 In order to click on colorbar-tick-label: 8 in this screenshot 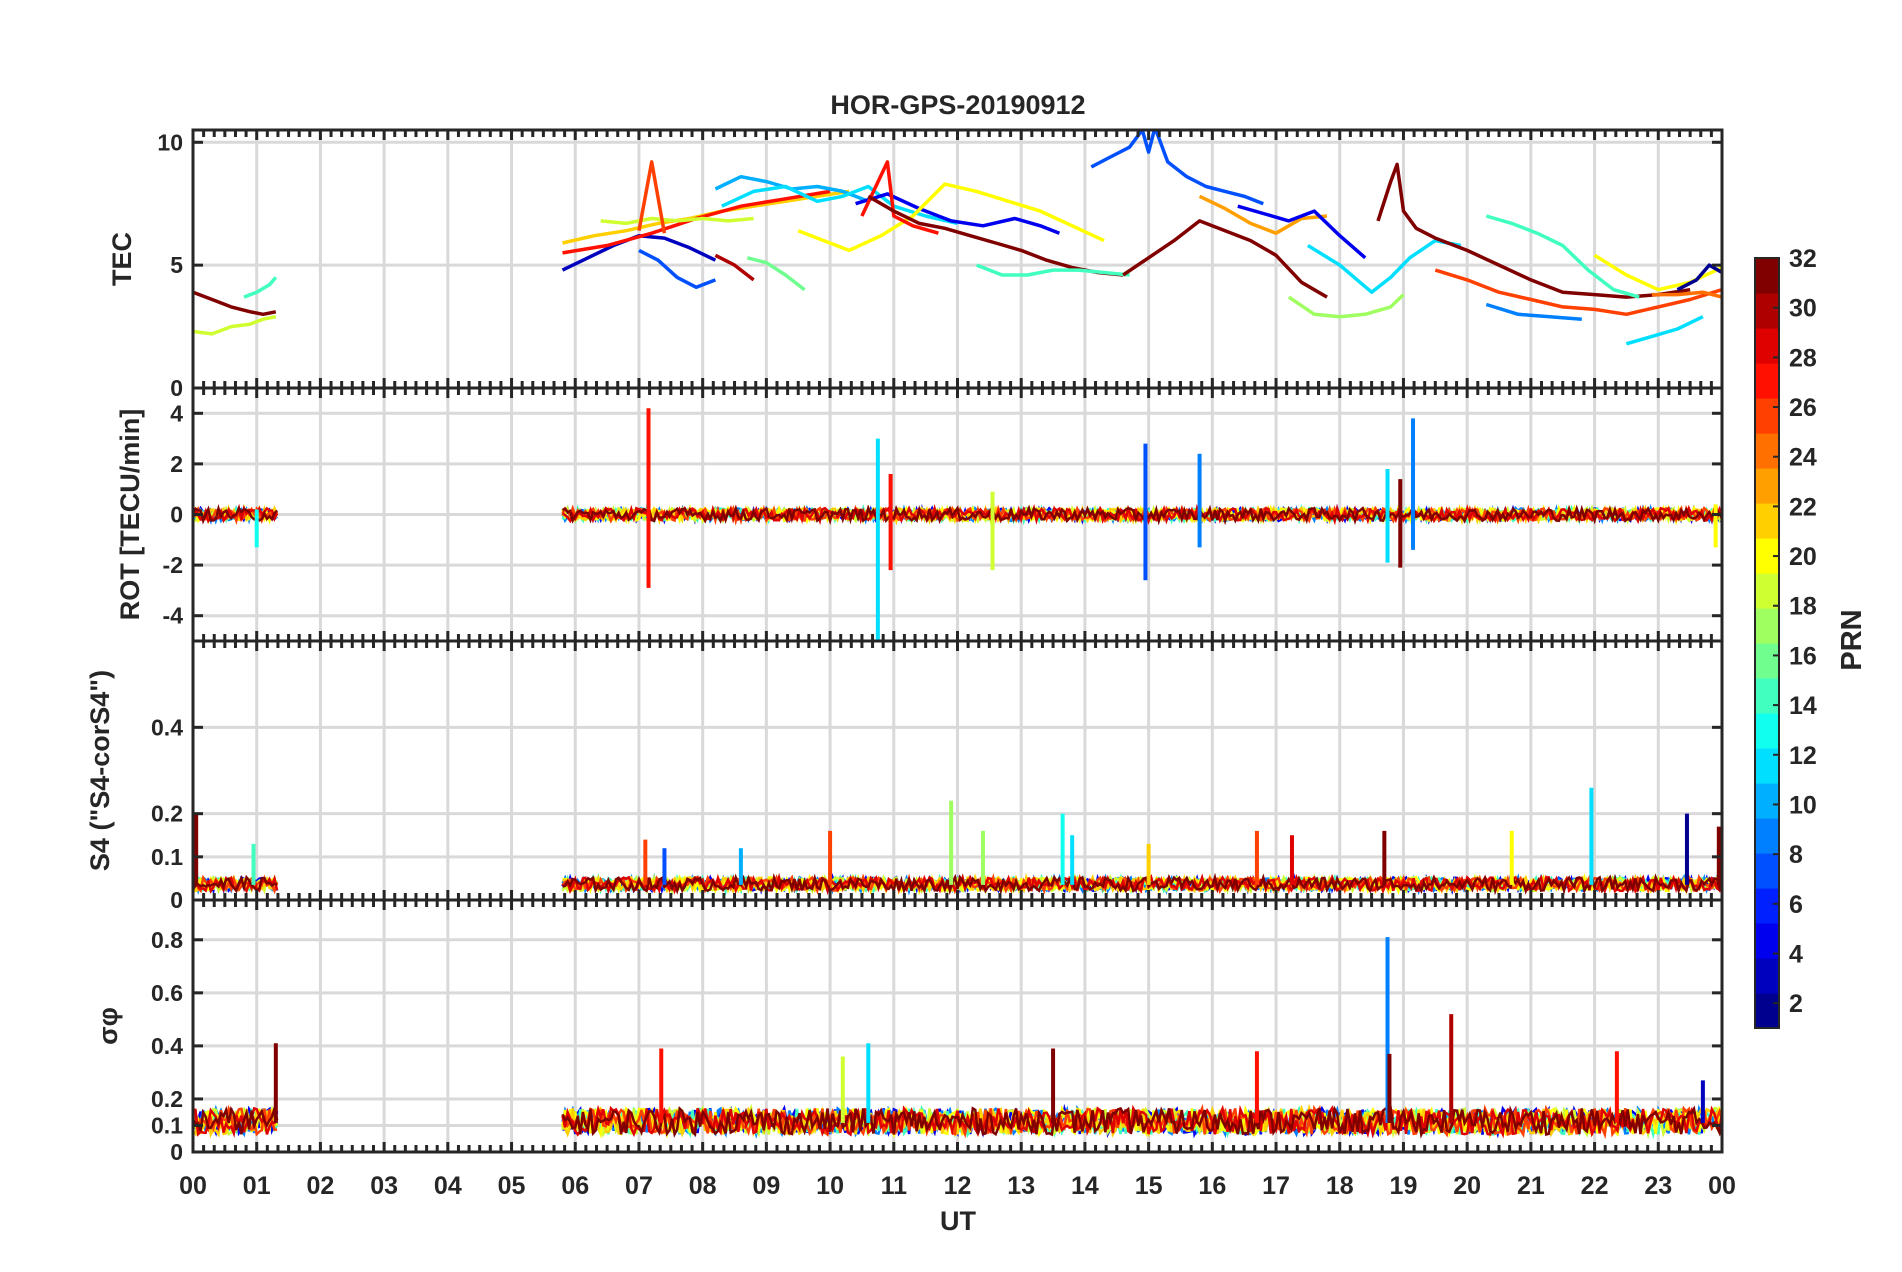, I will do `click(1796, 855)`.